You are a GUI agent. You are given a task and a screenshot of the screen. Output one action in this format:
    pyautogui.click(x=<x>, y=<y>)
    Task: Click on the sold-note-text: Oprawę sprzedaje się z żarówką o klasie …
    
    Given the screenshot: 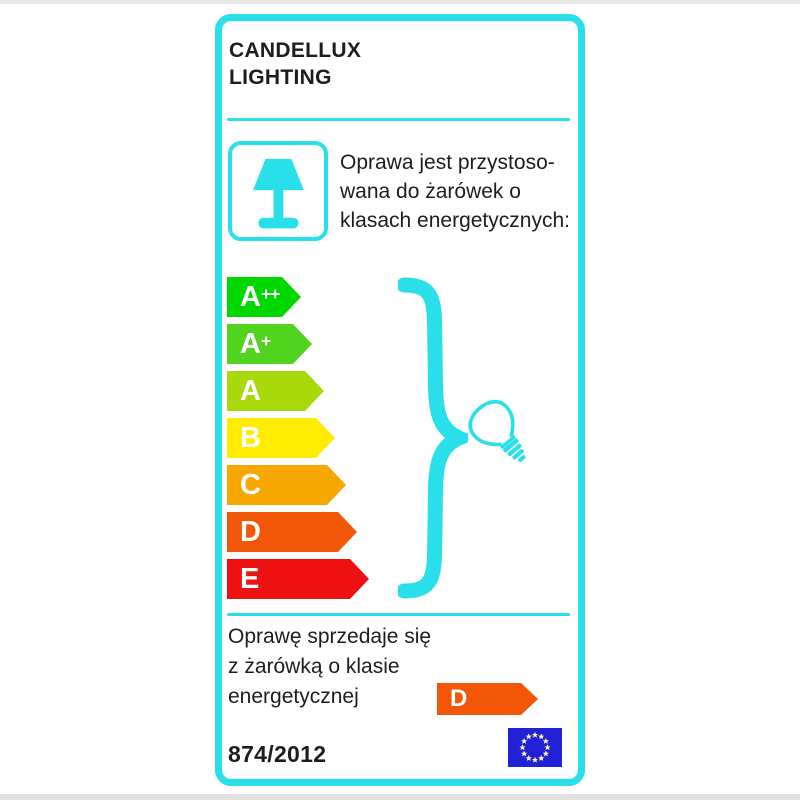 What is the action you would take?
    pyautogui.click(x=358, y=667)
    